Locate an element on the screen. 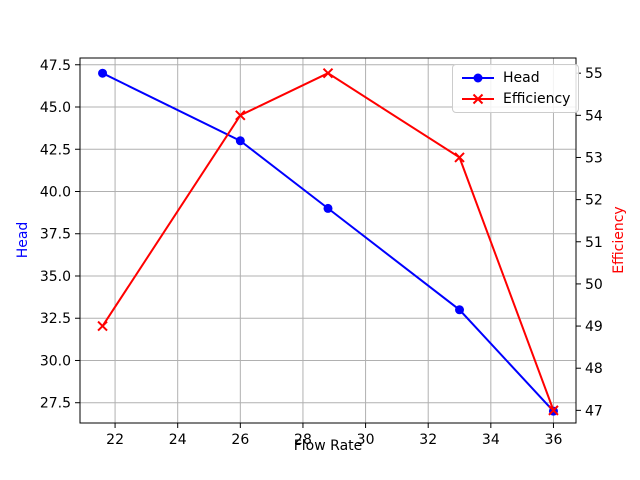 Image resolution: width=640 pixels, height=480 pixels. x-axis-label: Flow Rate is located at coordinates (328, 446).